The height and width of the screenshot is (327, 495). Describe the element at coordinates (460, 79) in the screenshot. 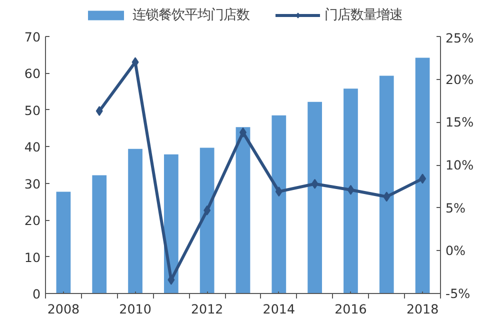

I see `y2-tick-label: 20%` at that location.